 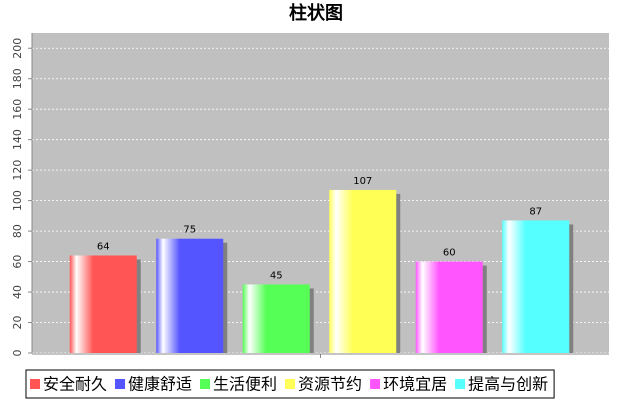 I want to click on legend: 安全耐久 健康舒适 生活便利 资源节约 环境宜居 提高与创新, so click(x=290, y=384).